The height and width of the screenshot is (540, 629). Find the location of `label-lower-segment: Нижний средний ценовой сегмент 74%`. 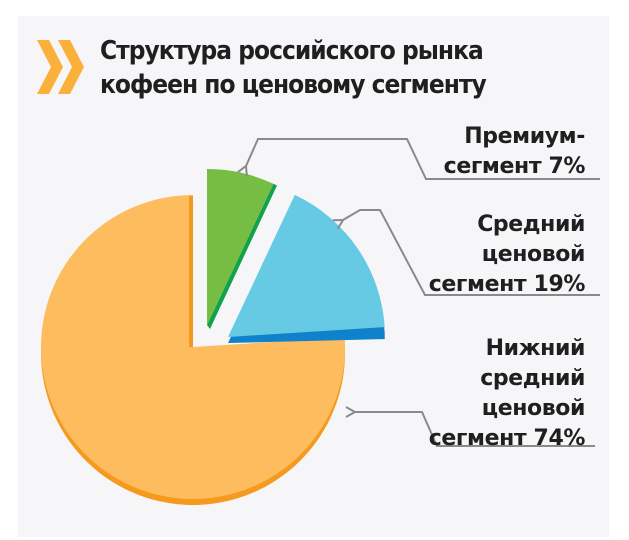

label-lower-segment: Нижний средний ценовой сегмент 74% is located at coordinates (507, 394).